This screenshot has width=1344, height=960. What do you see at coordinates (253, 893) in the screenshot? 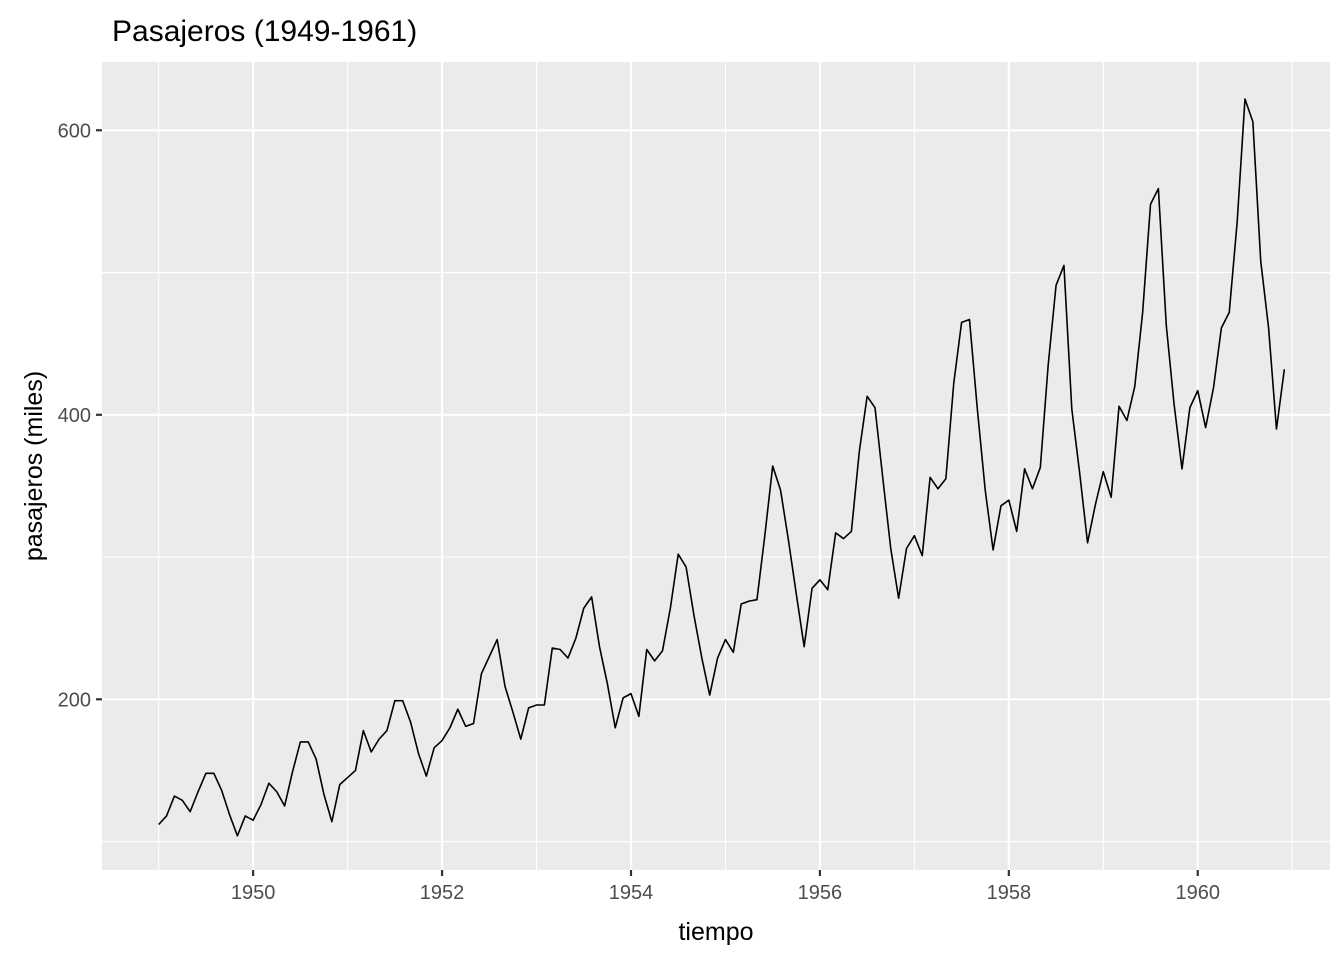
I see `x-tick-label: 1950` at bounding box center [253, 893].